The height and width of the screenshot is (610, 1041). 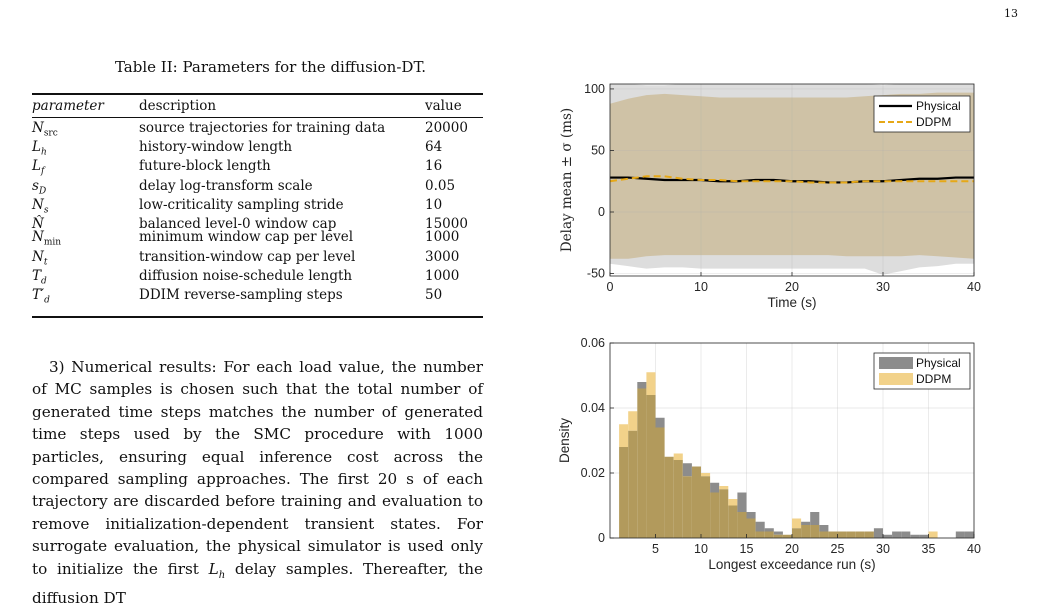 What do you see at coordinates (701, 287) in the screenshot?
I see `x-tick-label: 10` at bounding box center [701, 287].